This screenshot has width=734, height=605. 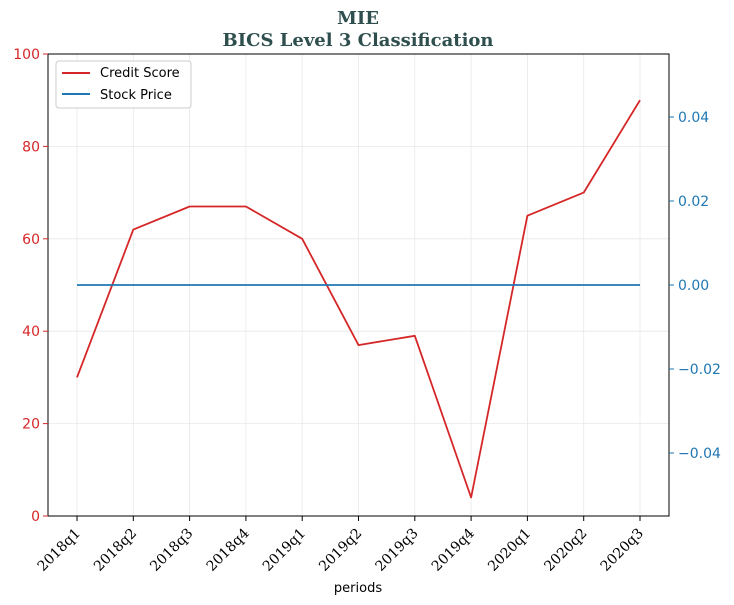 What do you see at coordinates (140, 73) in the screenshot?
I see `legend-label-credit-score: Credit Score` at bounding box center [140, 73].